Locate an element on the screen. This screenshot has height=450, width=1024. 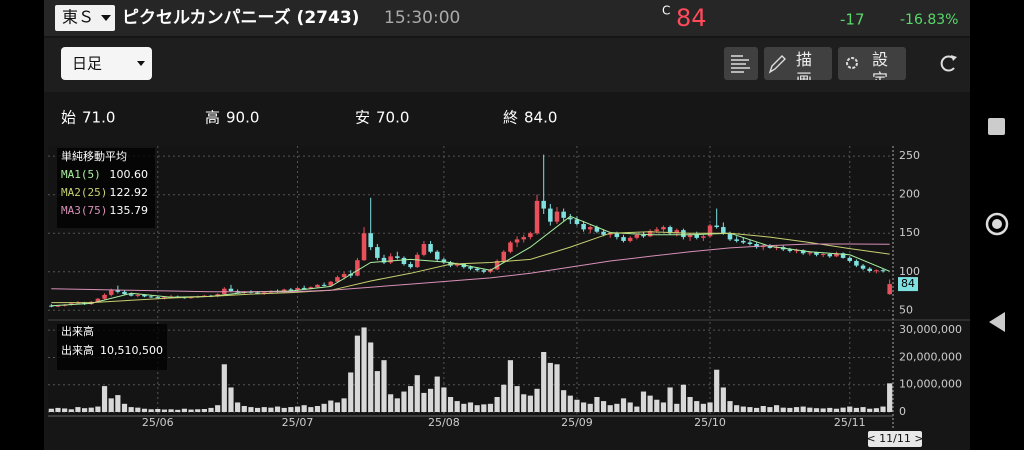
recent-apps is located at coordinates (996, 126).